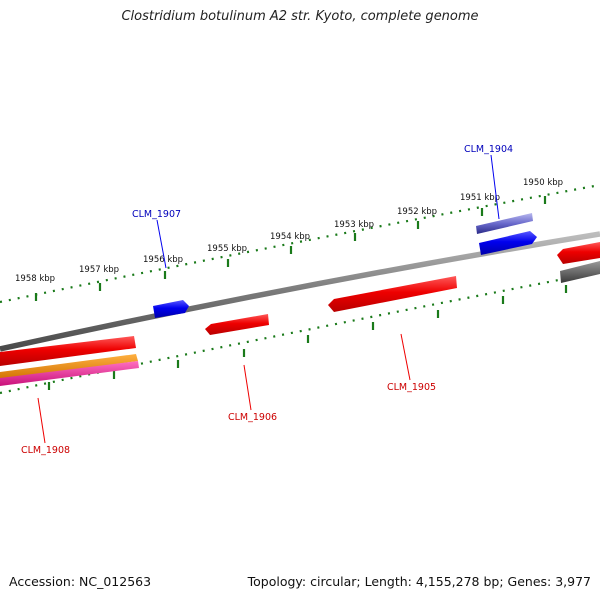 Image resolution: width=600 pixels, height=600 pixels. I want to click on gene-label-clm-1907: CLM_1907, so click(156, 214).